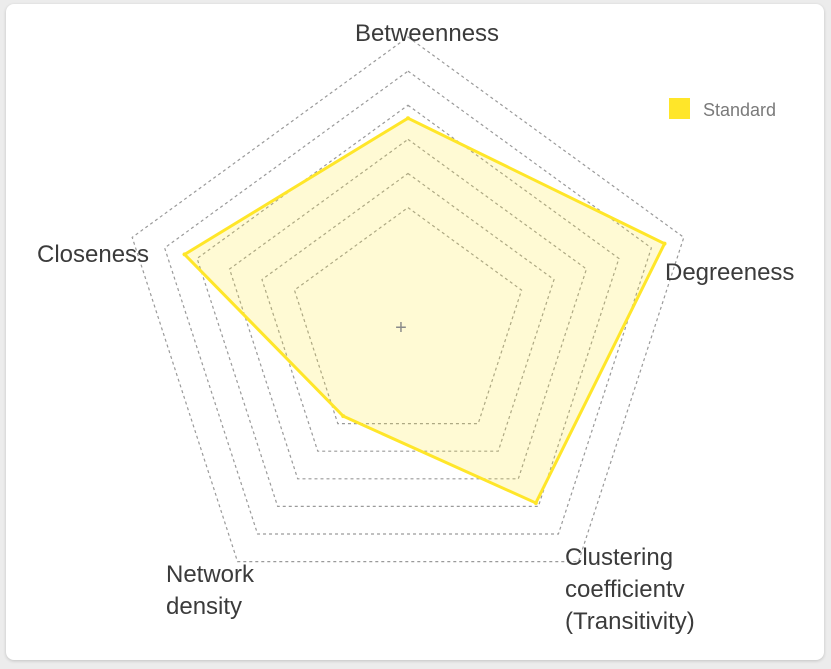 Image resolution: width=831 pixels, height=669 pixels. What do you see at coordinates (630, 589) in the screenshot?
I see `axis-label-2: Clustering coefficientv (Transitivity)` at bounding box center [630, 589].